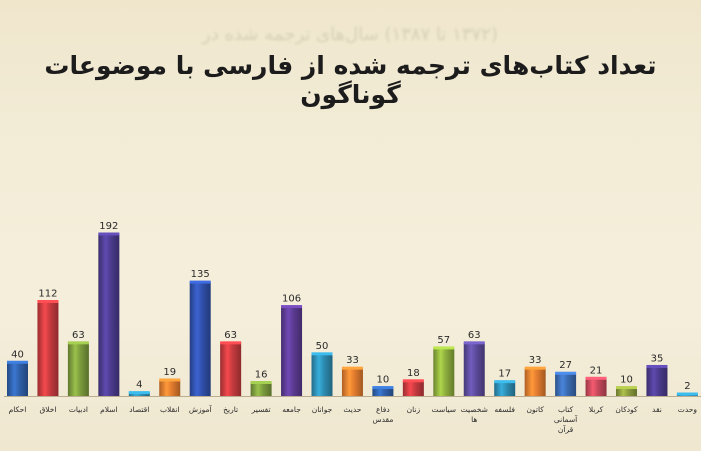 The height and width of the screenshot is (451, 701). Describe the element at coordinates (109, 409) in the screenshot. I see `category-tick-label: اسلام` at that location.